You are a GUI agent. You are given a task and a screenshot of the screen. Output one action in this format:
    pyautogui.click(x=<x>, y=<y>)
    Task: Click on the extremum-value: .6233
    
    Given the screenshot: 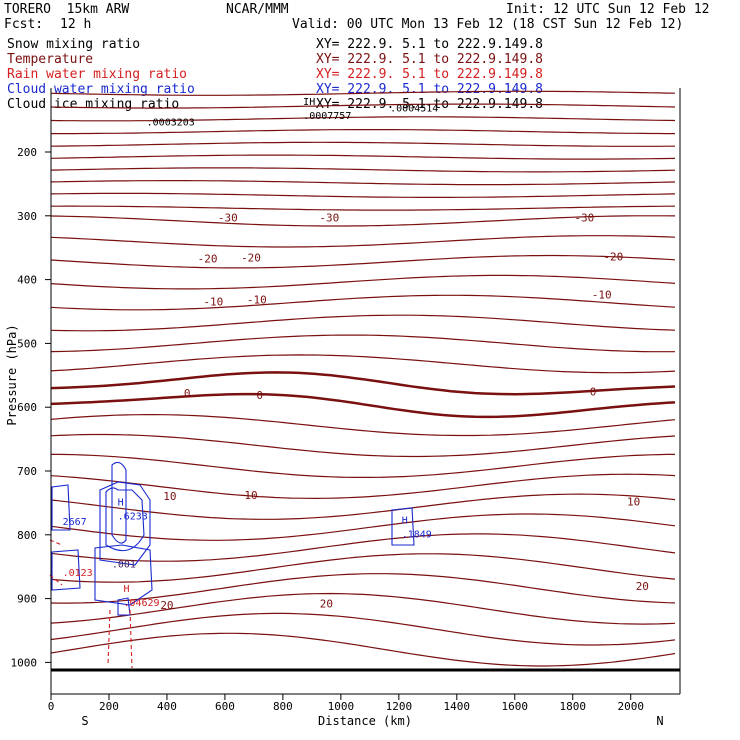 What is the action you would take?
    pyautogui.click(x=133, y=517)
    